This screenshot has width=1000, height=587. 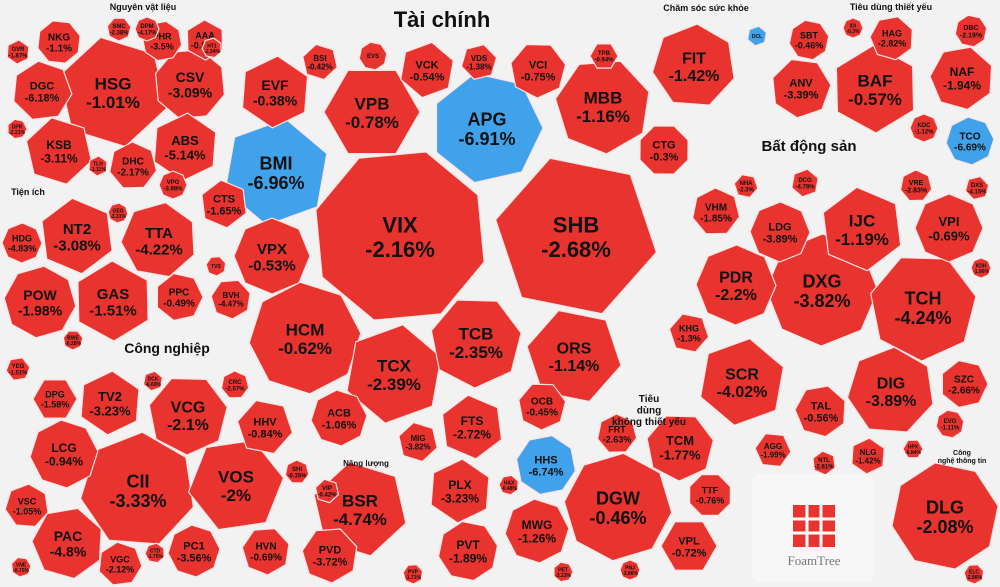 I want to click on tile-vpi, so click(x=949, y=228).